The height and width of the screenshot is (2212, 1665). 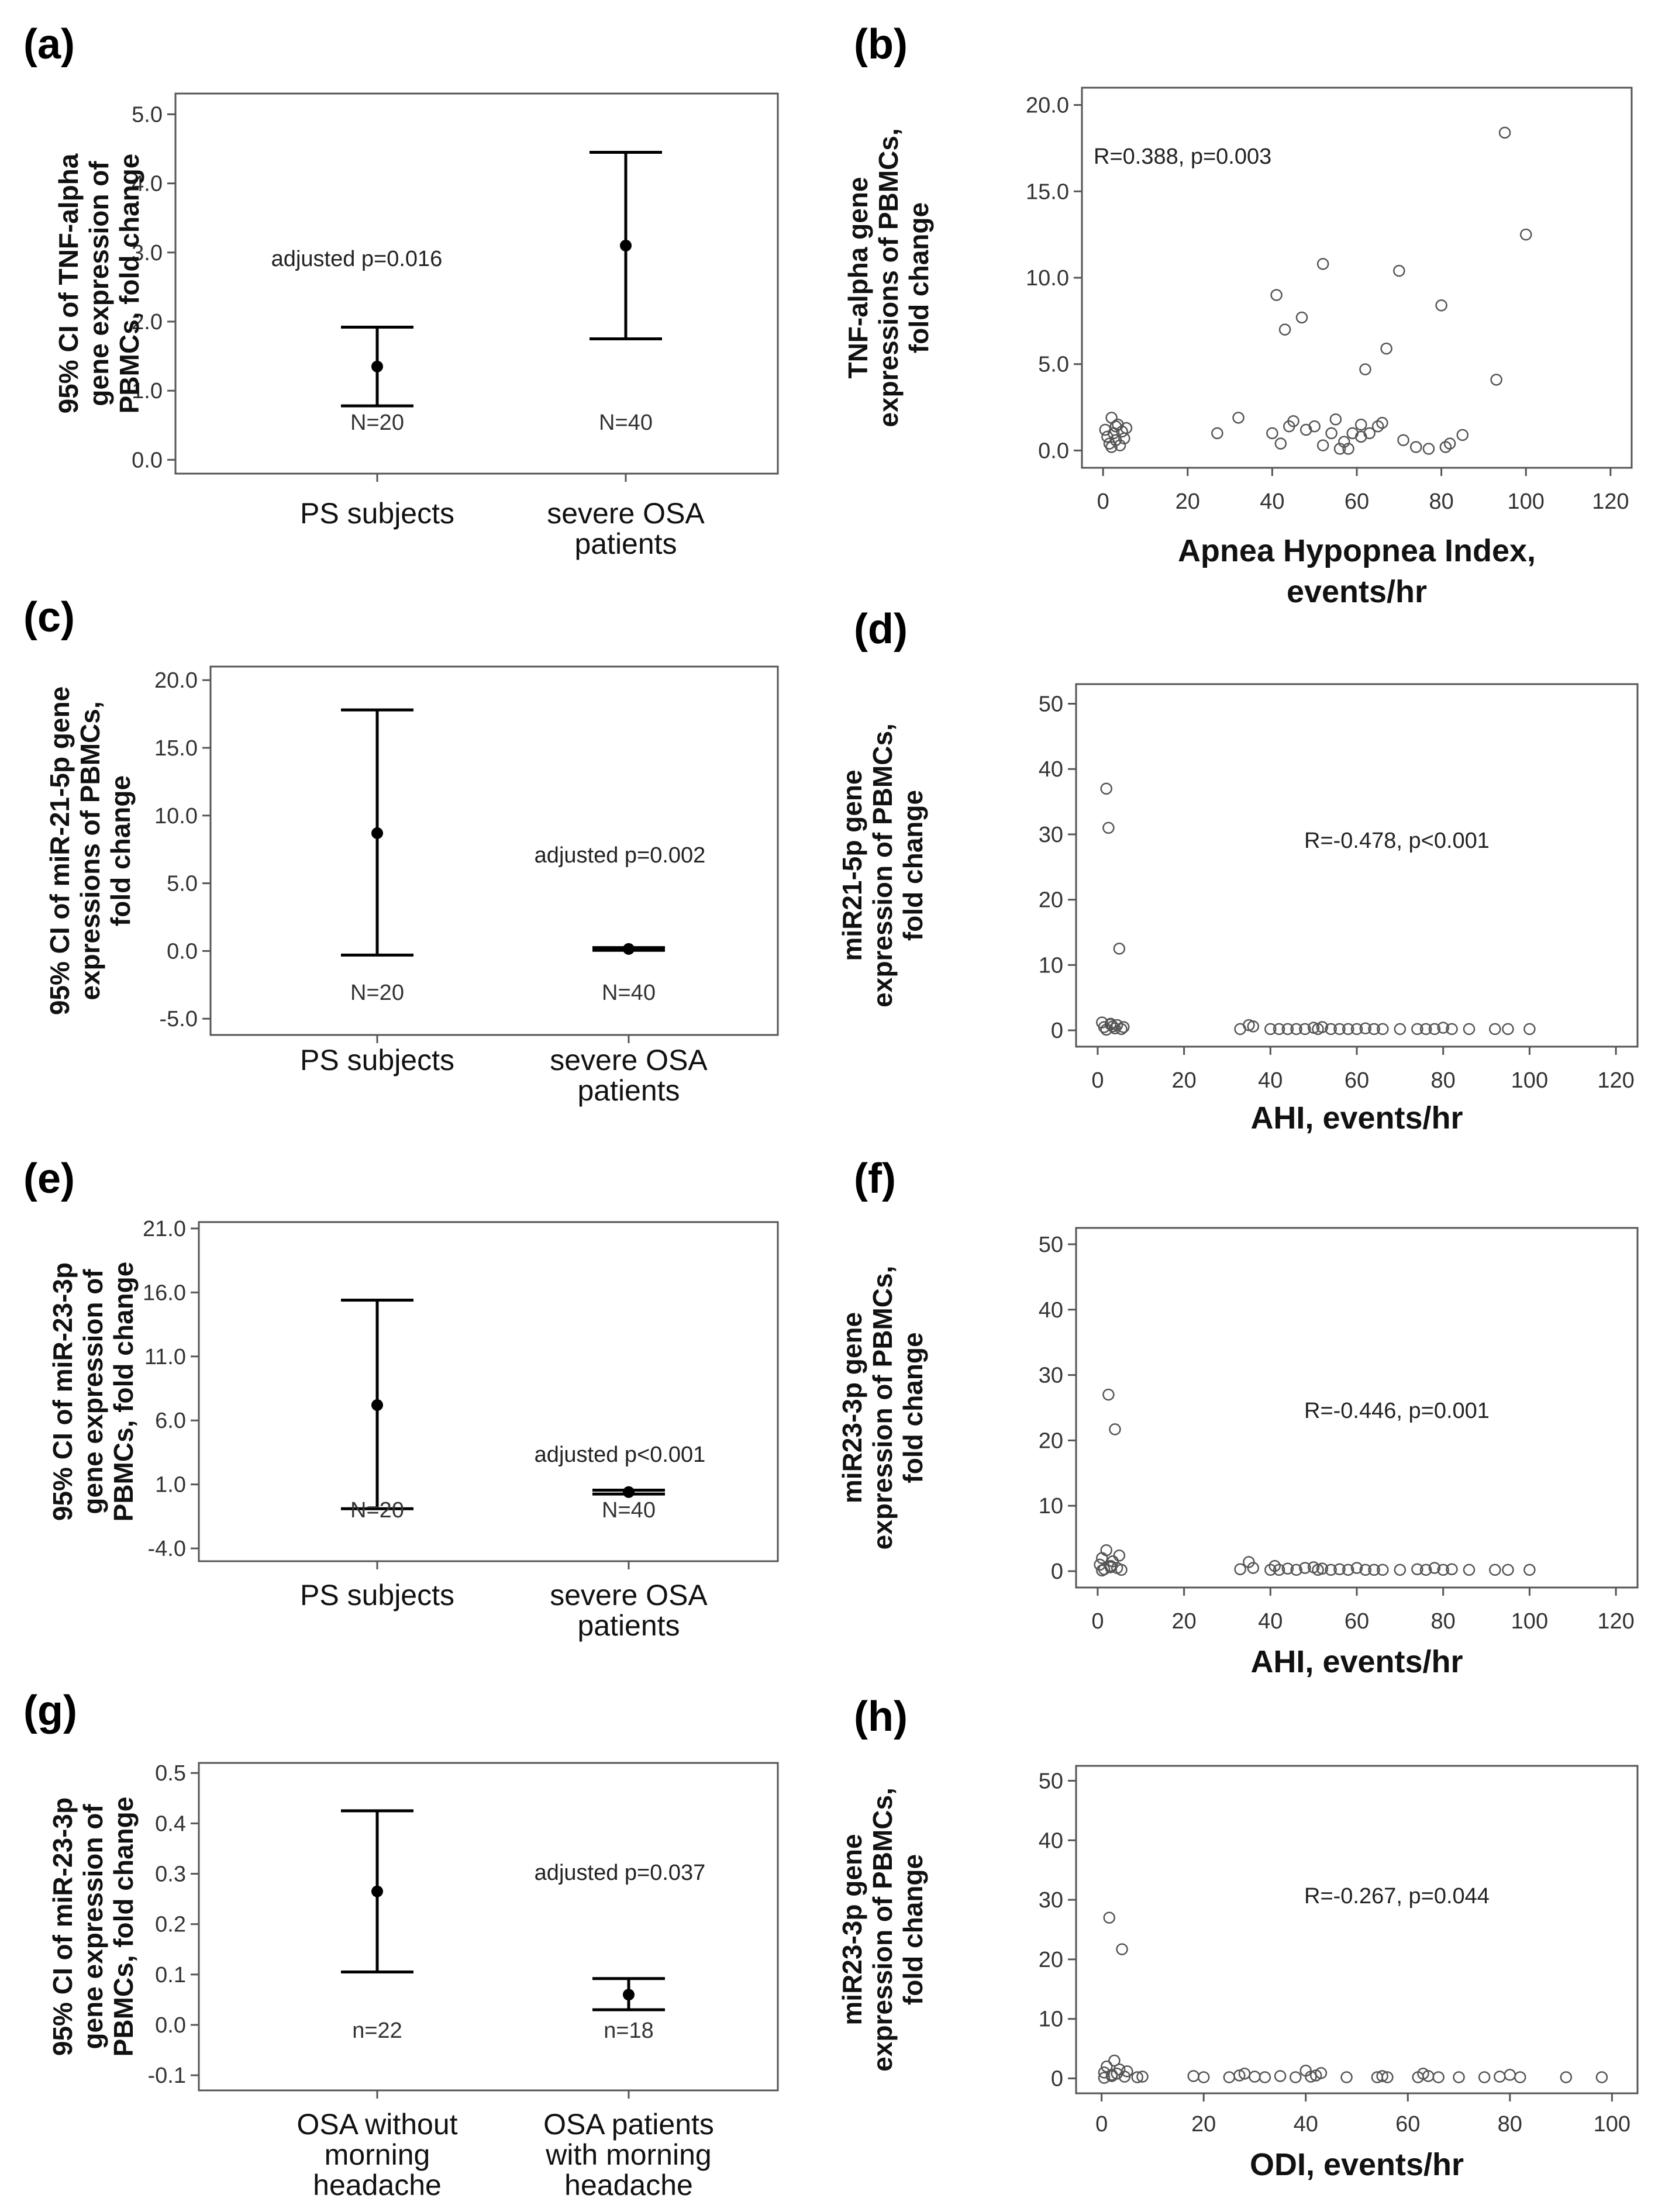 I want to click on y-axis-label-line: 95% CI of miR-23-3p, so click(x=62, y=1392).